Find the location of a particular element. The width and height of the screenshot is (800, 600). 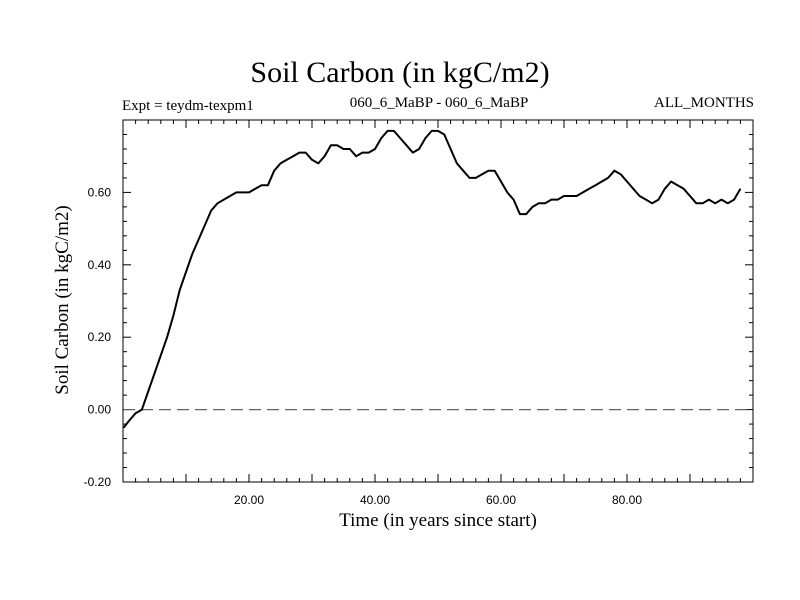

period-label: 060_6_MaBP - 060_6_MaBP is located at coordinates (439, 103).